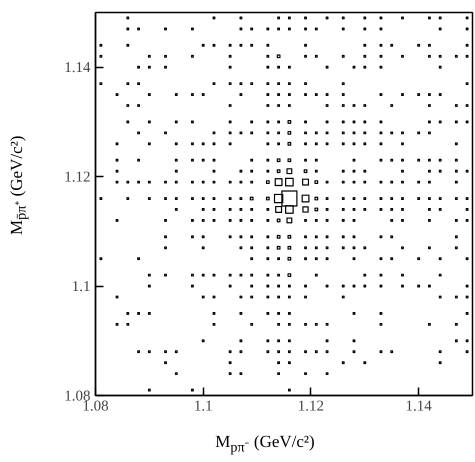 The width and height of the screenshot is (475, 462). What do you see at coordinates (203, 406) in the screenshot?
I see `x-tick-label: 1.1` at bounding box center [203, 406].